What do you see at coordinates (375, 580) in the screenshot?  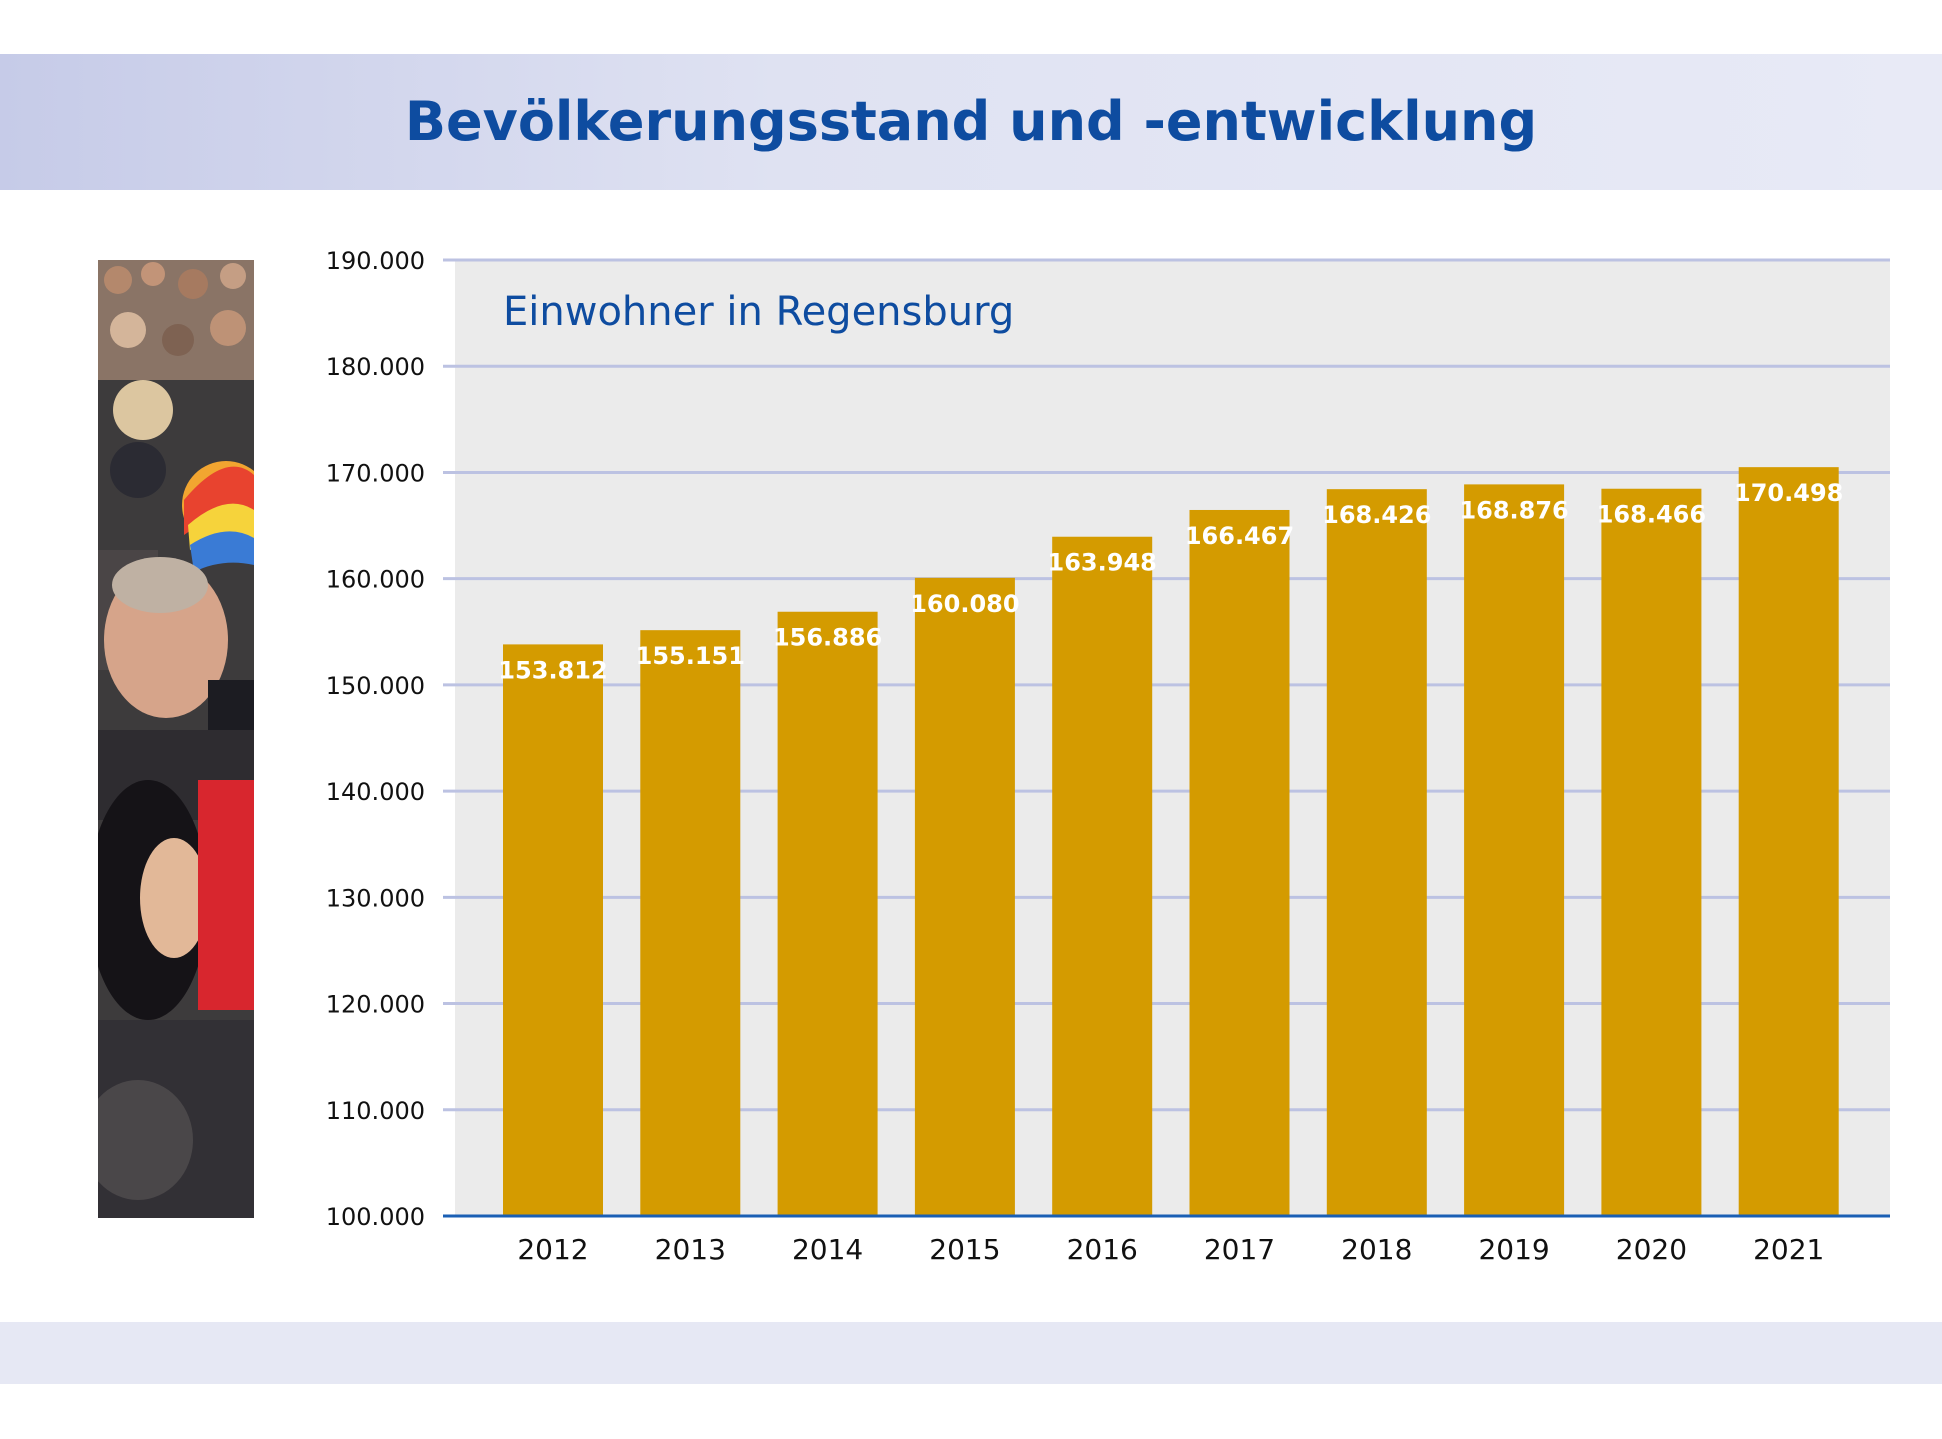 I see `y-tick-label: 160.000` at bounding box center [375, 580].